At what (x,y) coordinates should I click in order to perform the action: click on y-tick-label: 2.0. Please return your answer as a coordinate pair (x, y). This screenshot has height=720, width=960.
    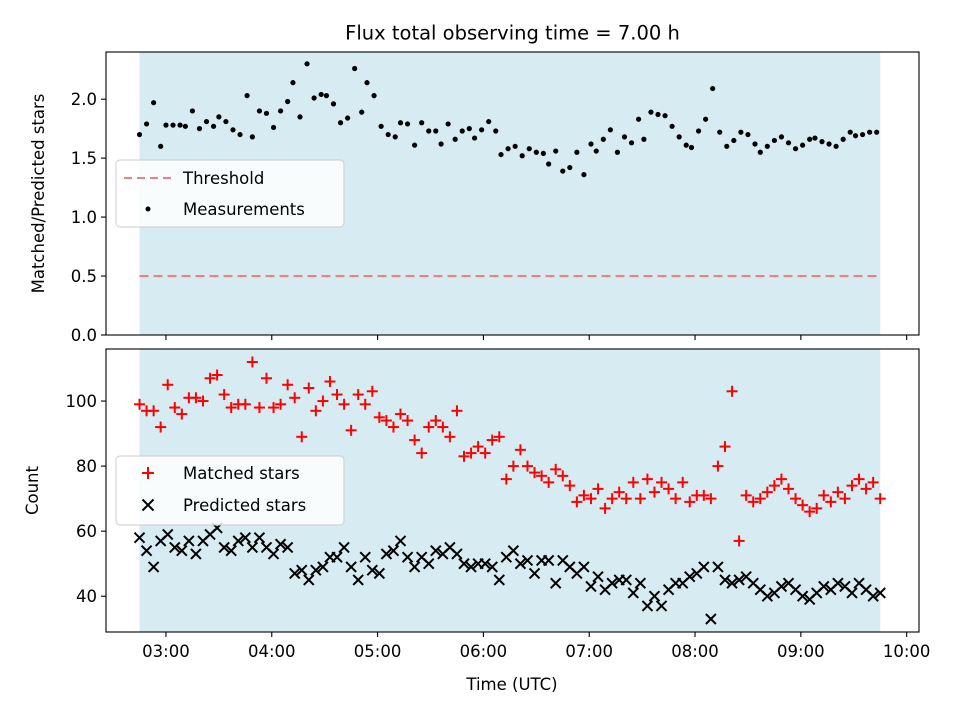
    Looking at the image, I should click on (84, 99).